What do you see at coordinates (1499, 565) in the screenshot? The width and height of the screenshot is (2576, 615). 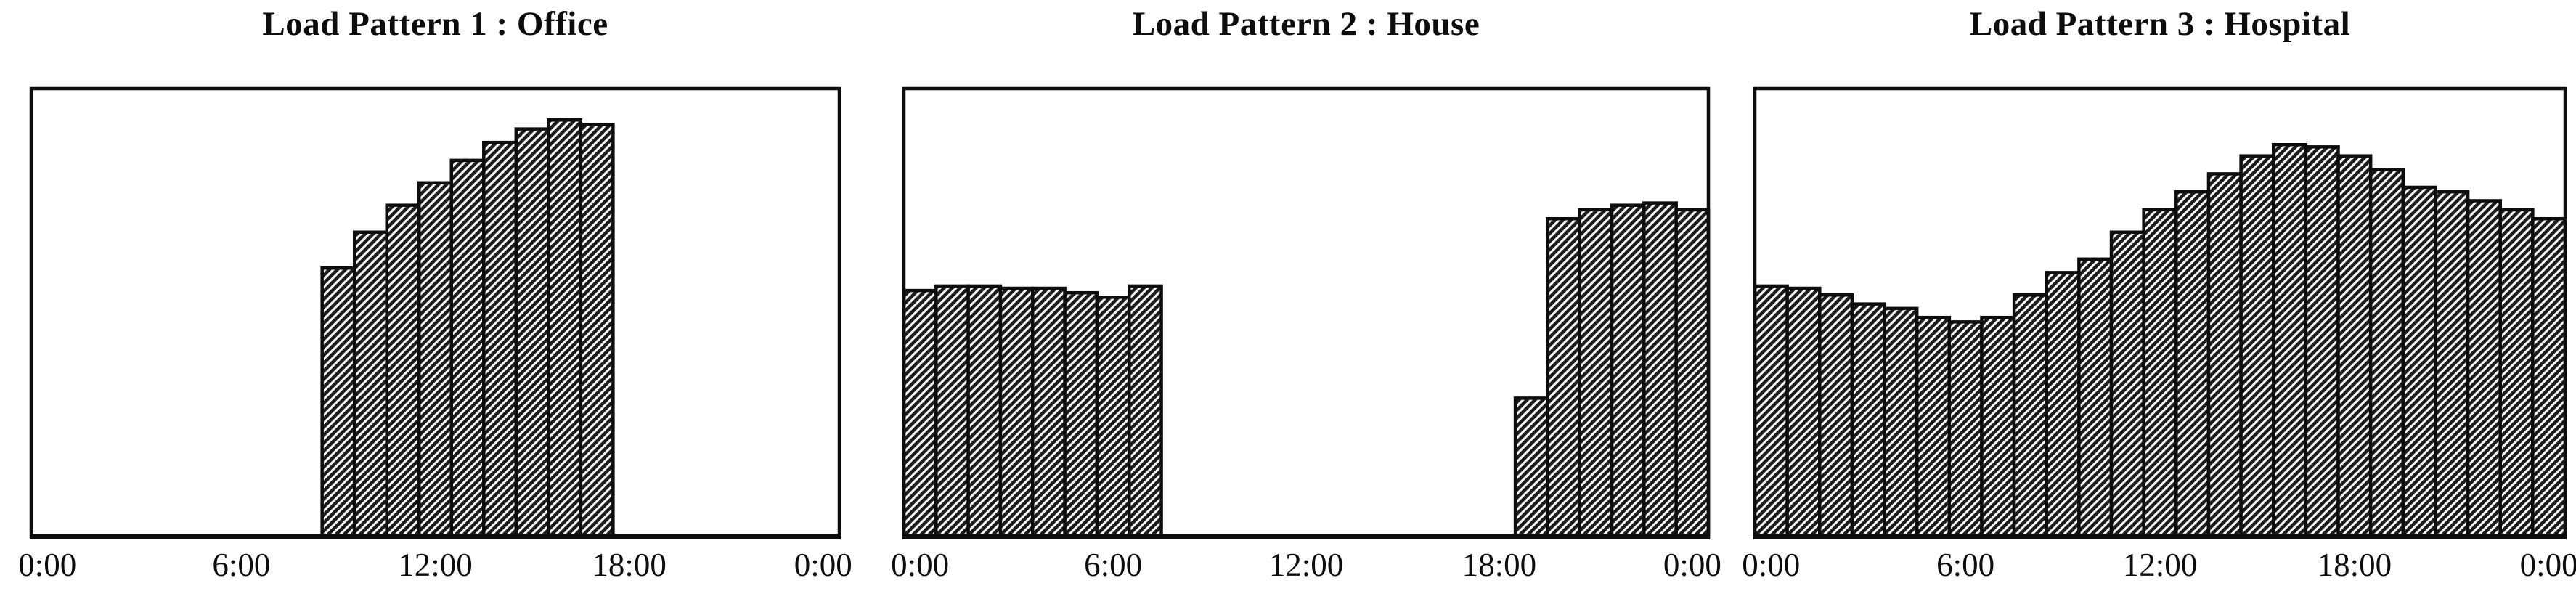 I see `x-tick-label-1-3: 18:00` at bounding box center [1499, 565].